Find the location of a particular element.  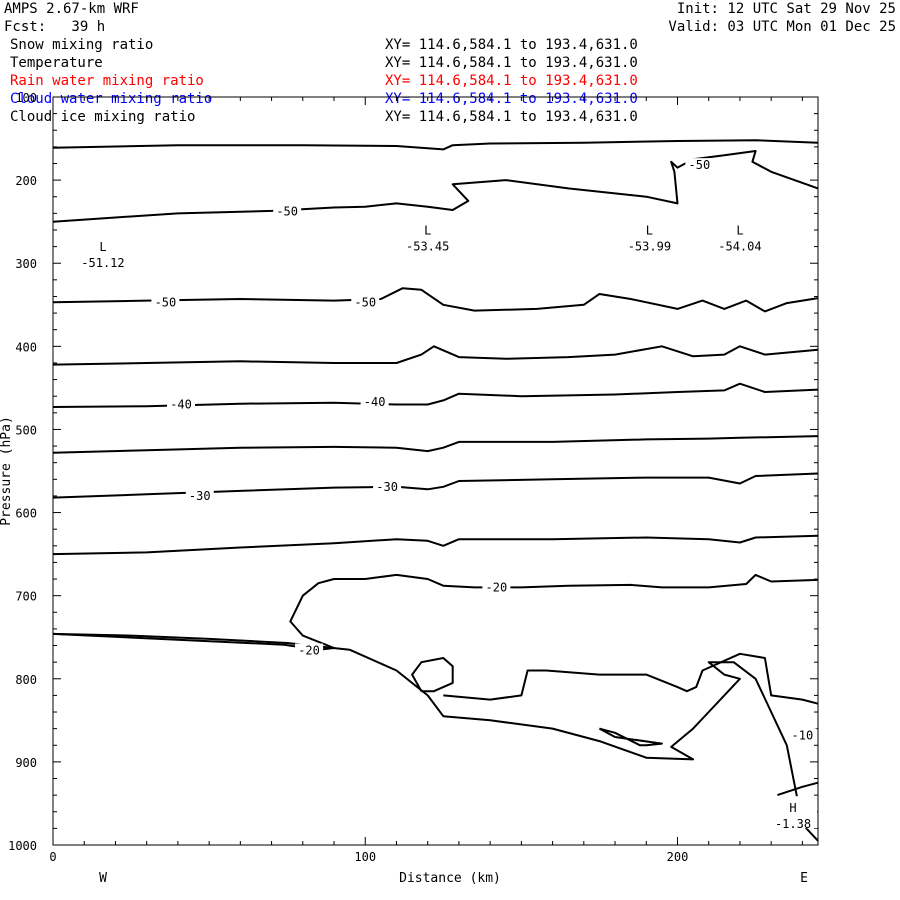

y-tick-label: 800 is located at coordinates (26, 680).